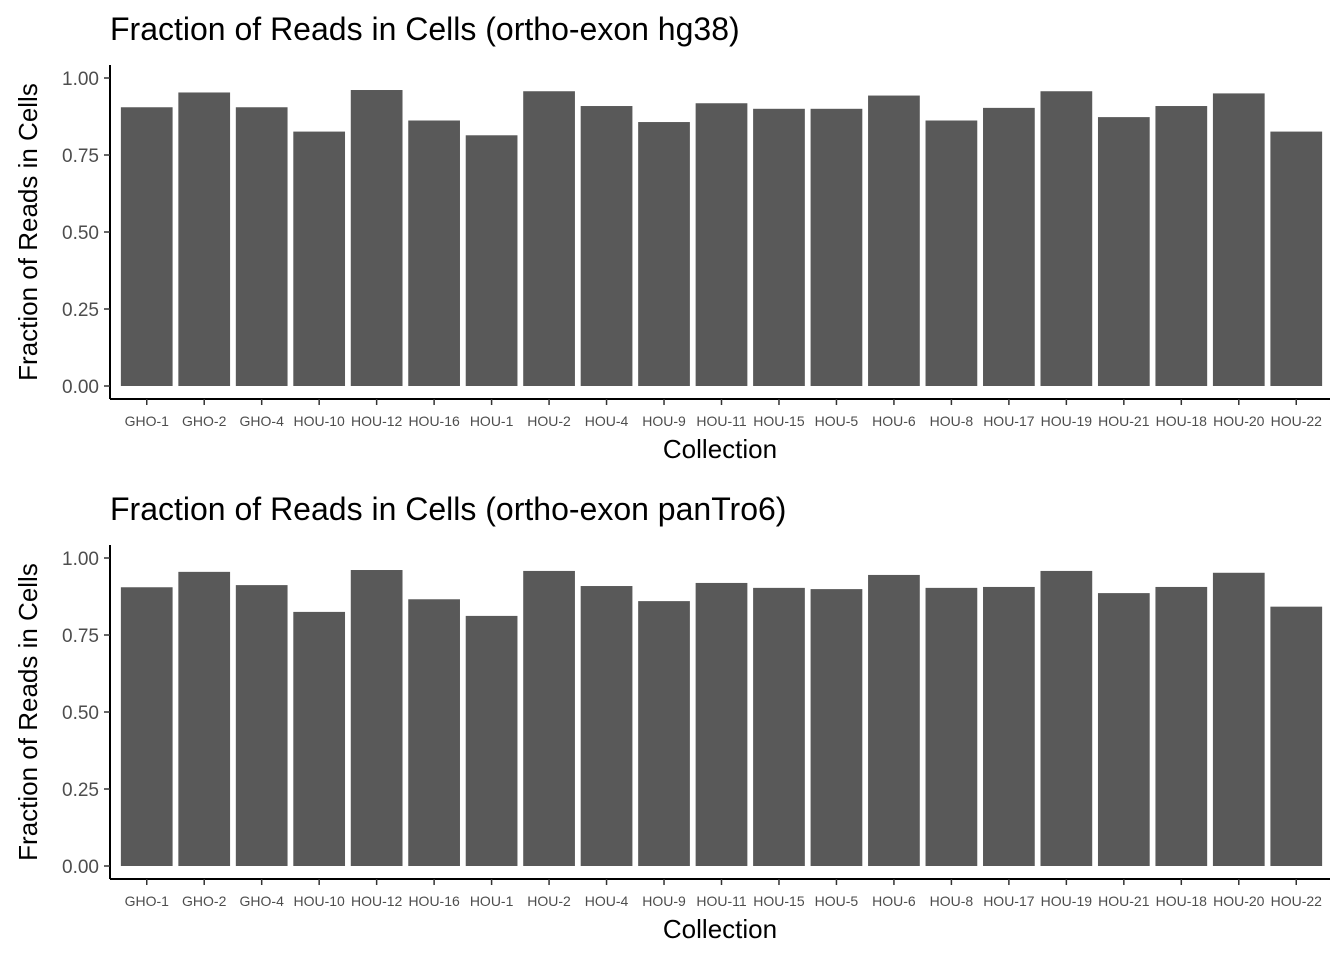  I want to click on x-tick-label: HOU-4, so click(607, 901).